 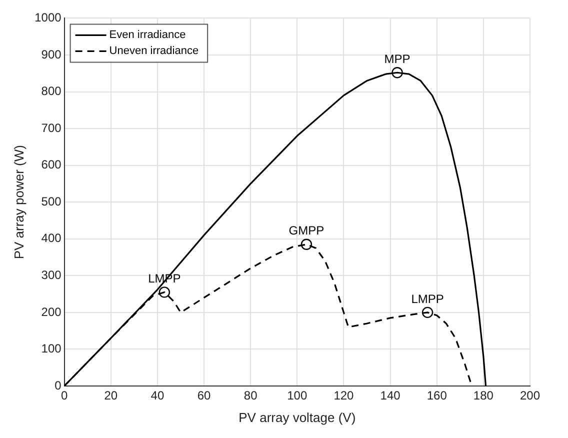 I want to click on x-tick-label: 100, so click(x=297, y=395).